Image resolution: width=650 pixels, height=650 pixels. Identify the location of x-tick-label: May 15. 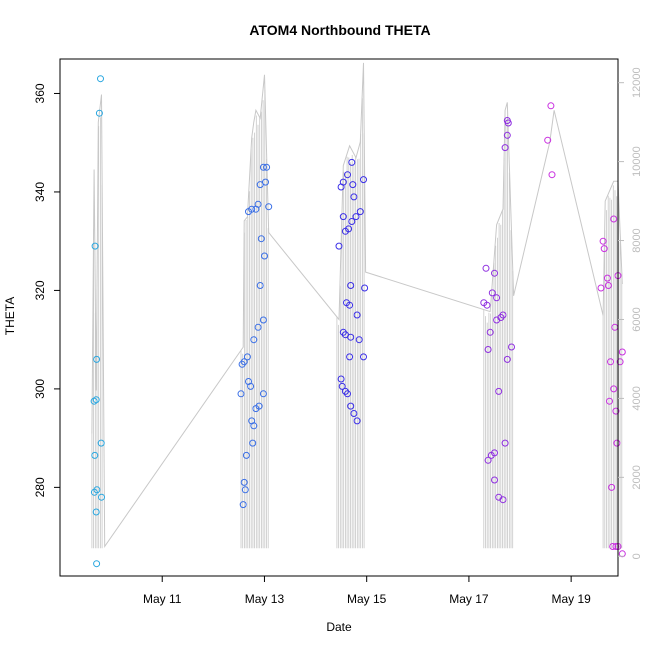
(367, 599).